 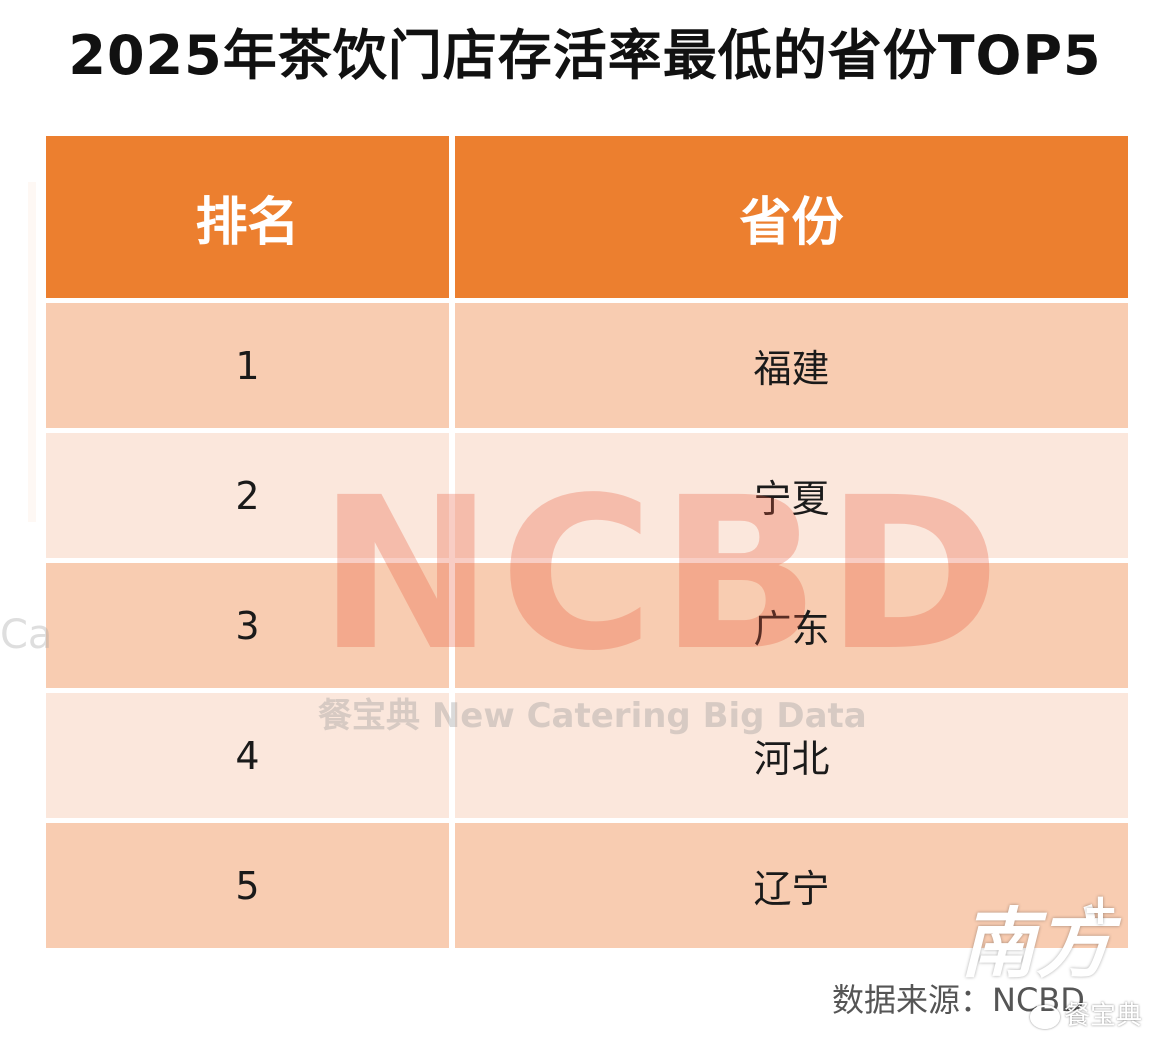 I want to click on rank-cell: 2, so click(x=247, y=495).